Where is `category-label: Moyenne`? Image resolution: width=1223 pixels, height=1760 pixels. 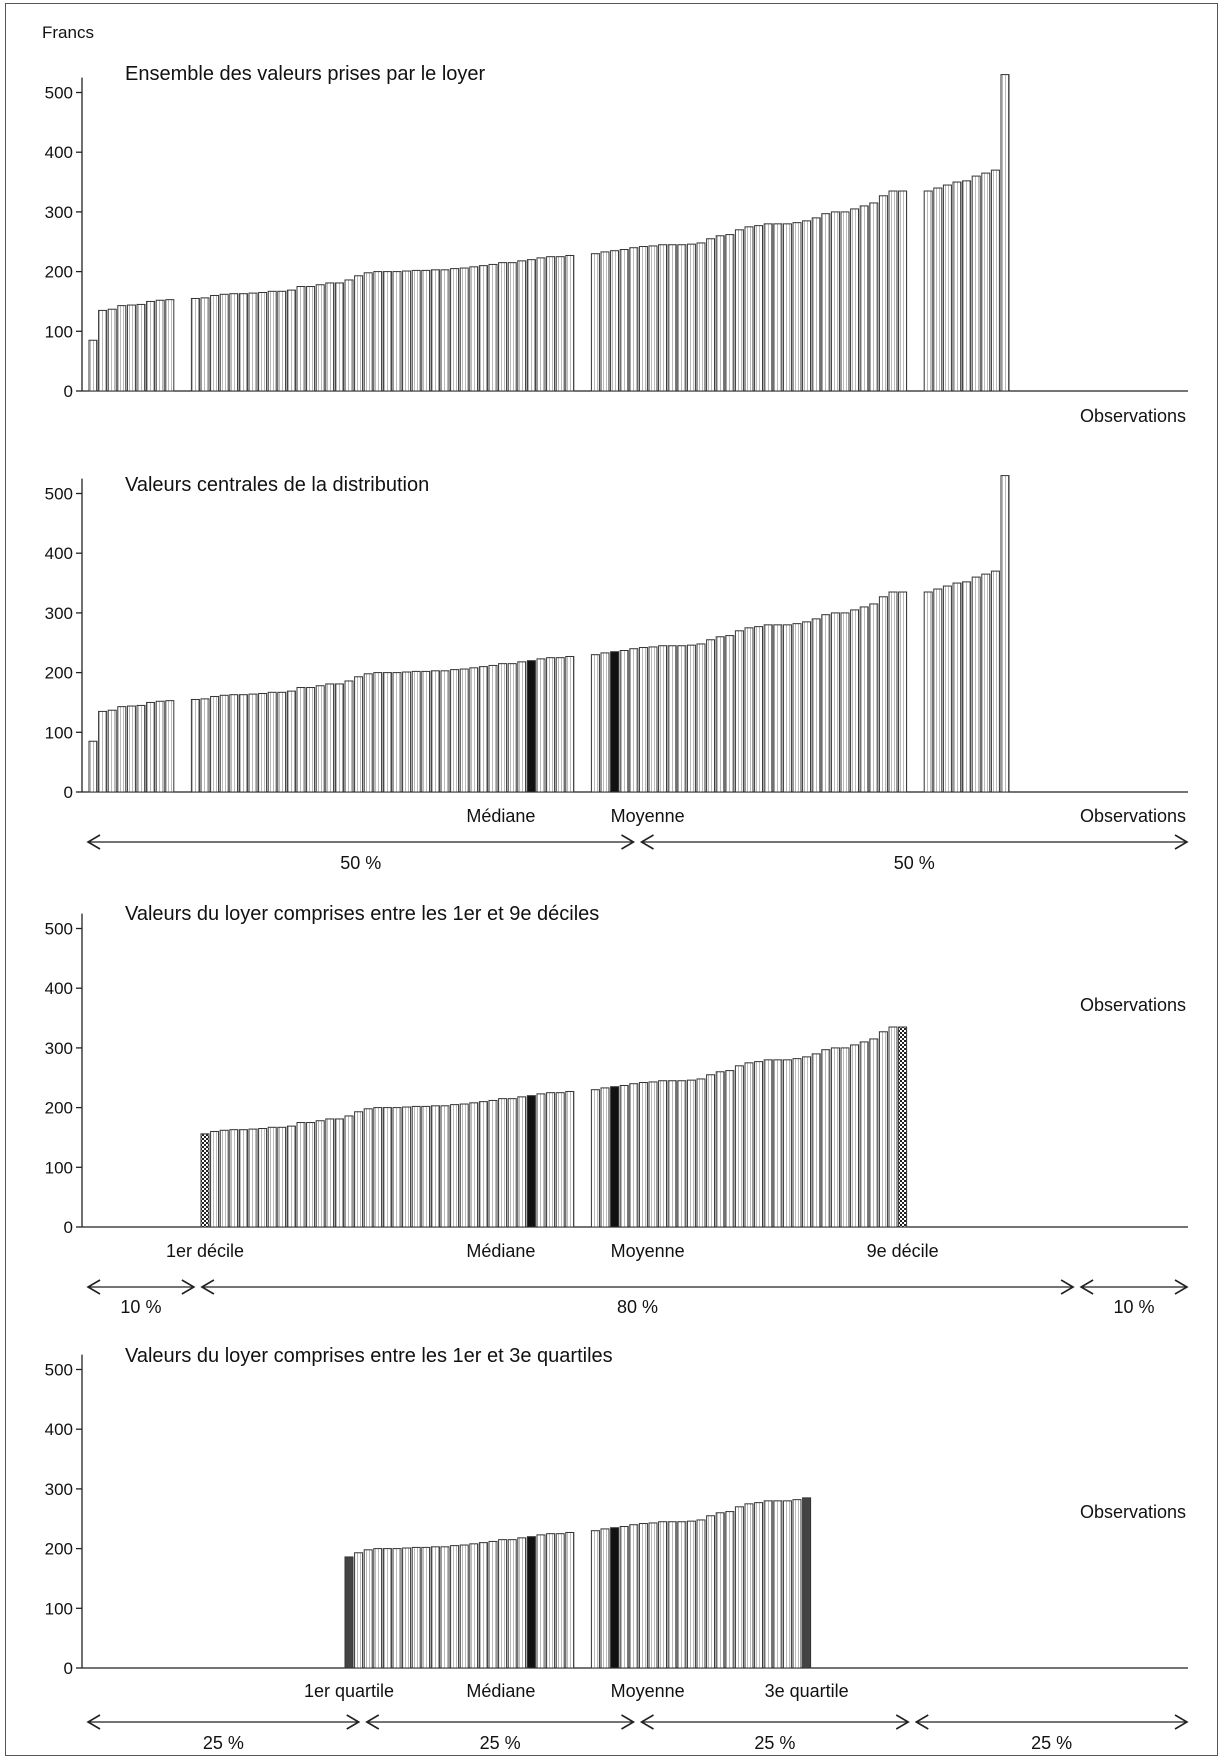
category-label: Moyenne is located at coordinates (648, 1691).